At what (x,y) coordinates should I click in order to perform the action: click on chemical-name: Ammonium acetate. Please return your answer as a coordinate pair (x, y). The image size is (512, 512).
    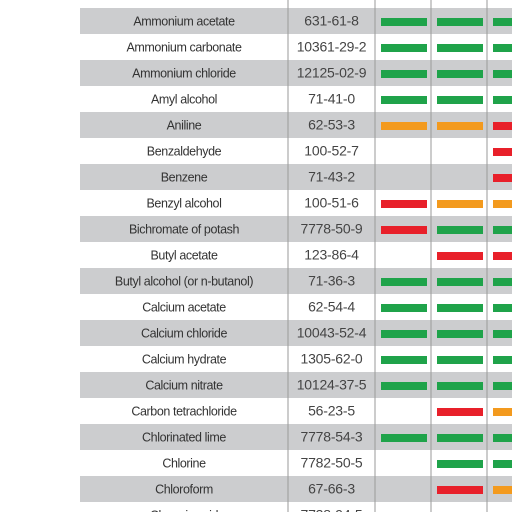
    Looking at the image, I should click on (184, 21).